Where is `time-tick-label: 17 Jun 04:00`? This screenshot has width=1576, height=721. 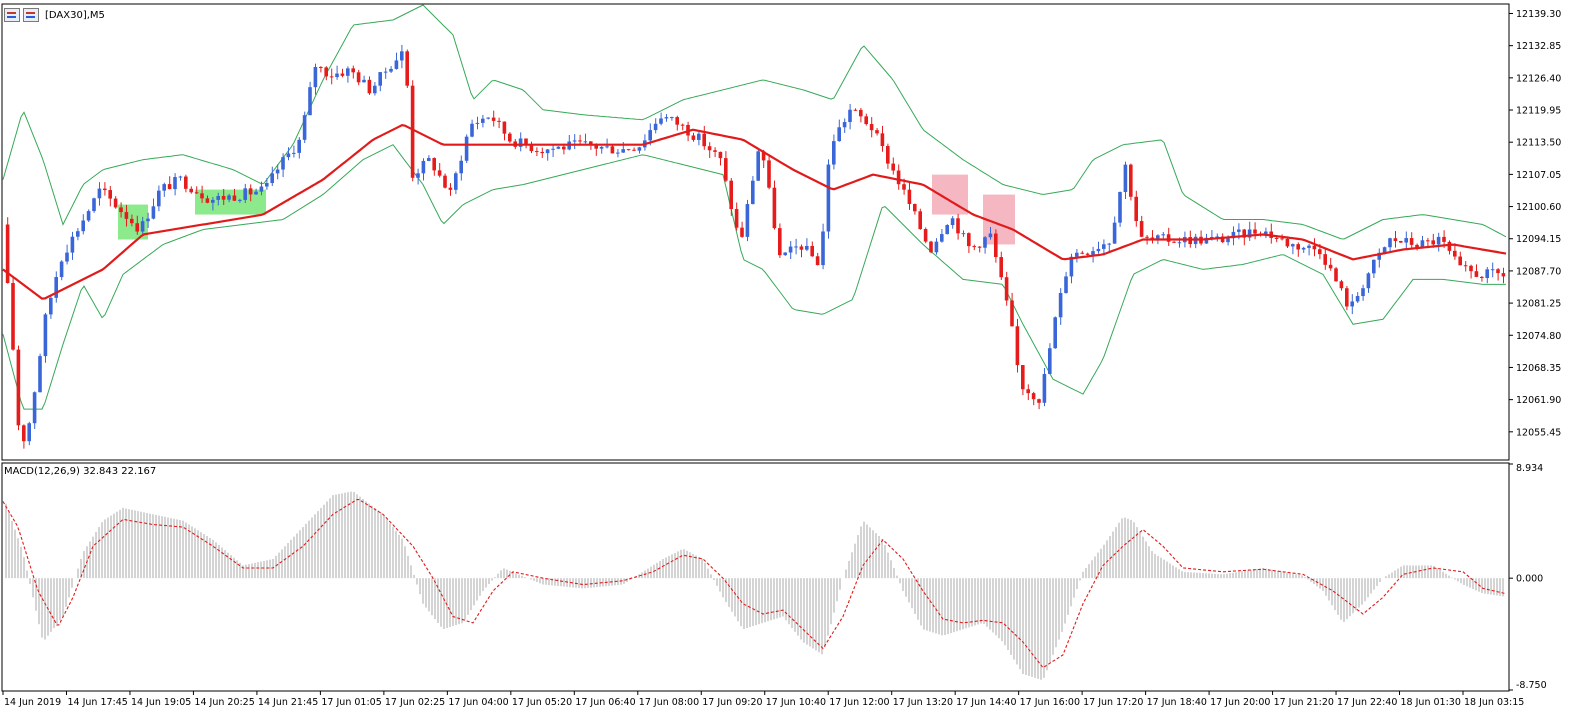
time-tick-label: 17 Jun 04:00 is located at coordinates (478, 702).